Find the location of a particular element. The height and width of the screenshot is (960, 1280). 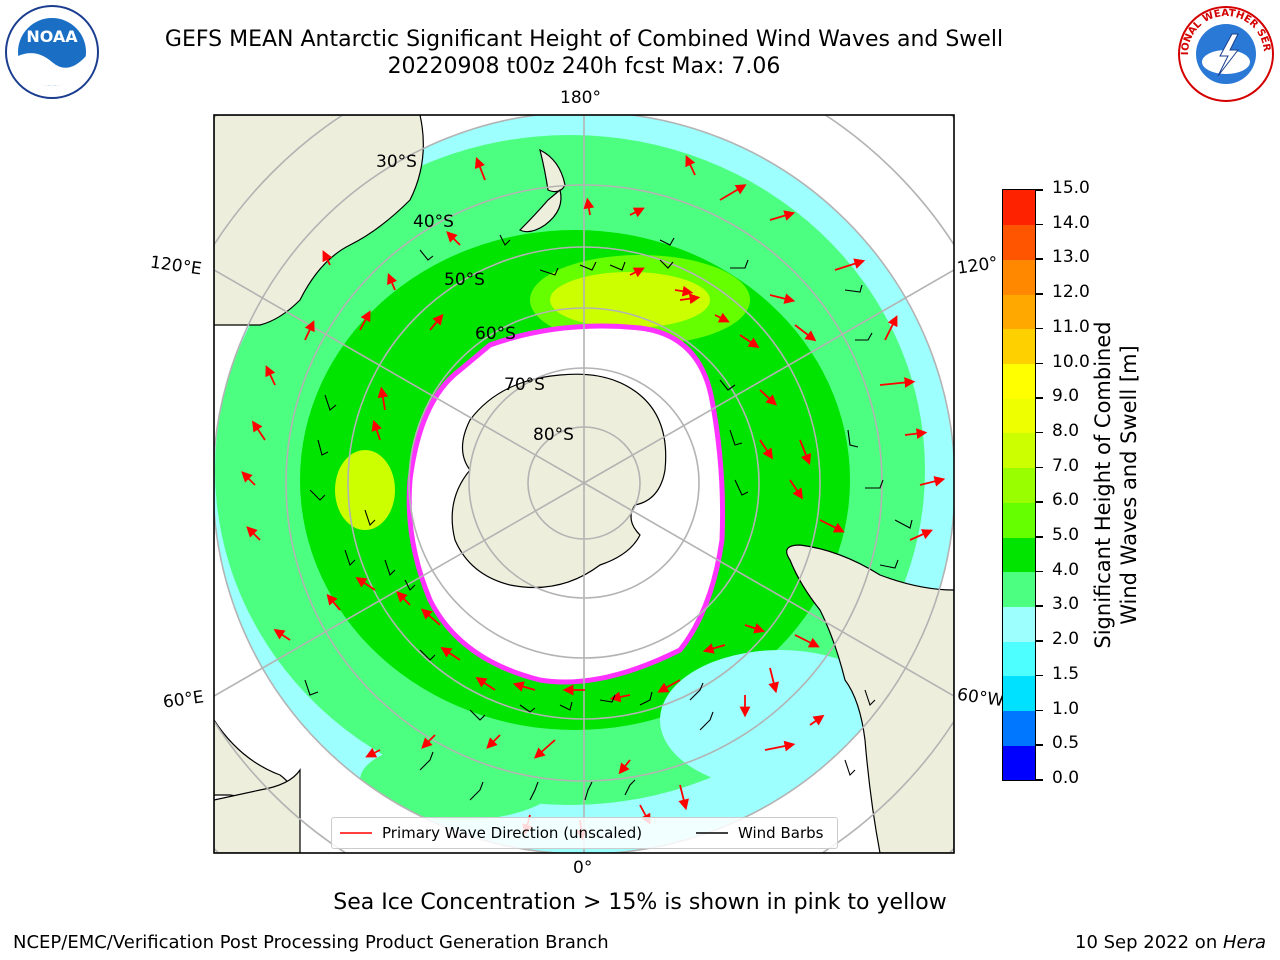

colorbar-tick-label: 0.0 is located at coordinates (1066, 778).